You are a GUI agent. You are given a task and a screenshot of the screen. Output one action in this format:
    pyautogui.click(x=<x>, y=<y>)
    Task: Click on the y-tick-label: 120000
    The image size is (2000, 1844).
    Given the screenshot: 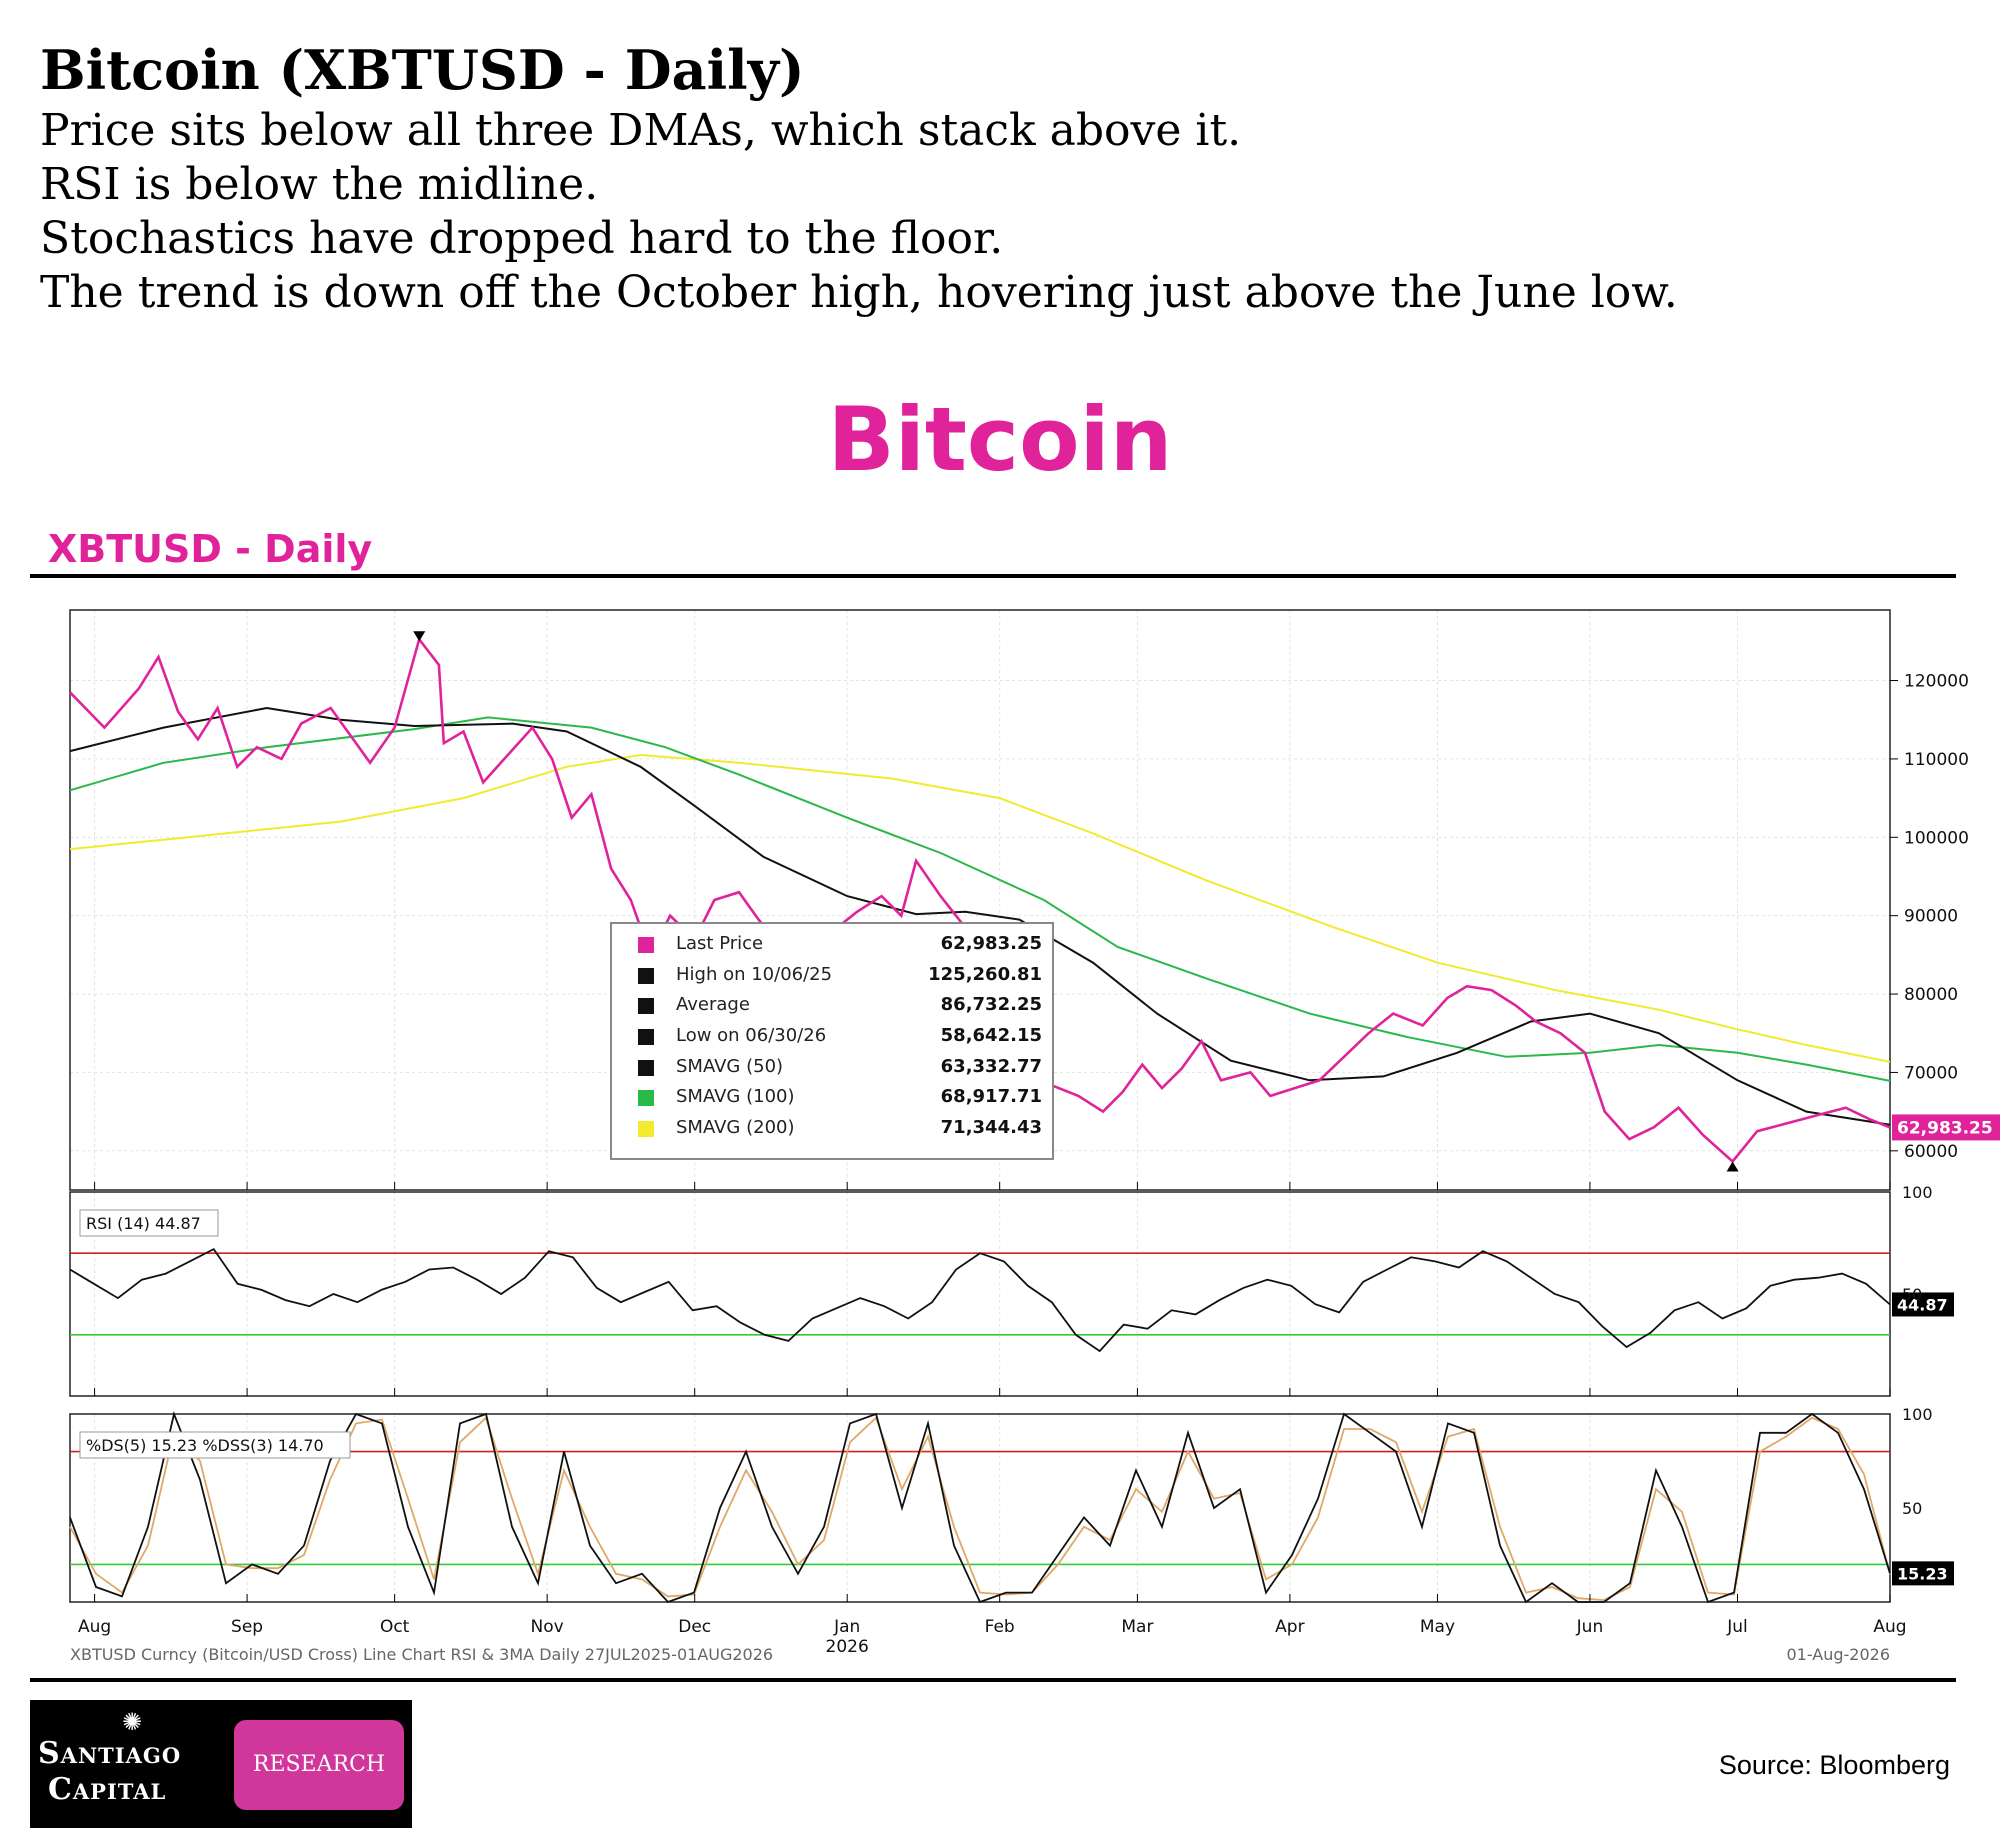 What is the action you would take?
    pyautogui.click(x=1936, y=682)
    